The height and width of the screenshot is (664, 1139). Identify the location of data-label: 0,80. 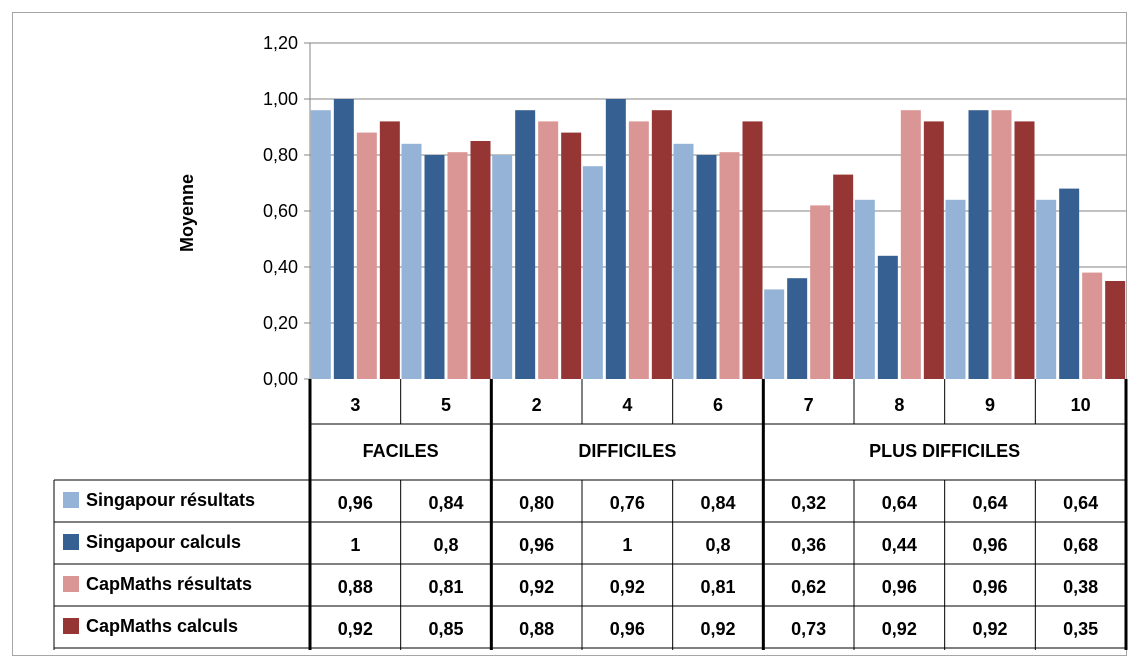
(536, 503).